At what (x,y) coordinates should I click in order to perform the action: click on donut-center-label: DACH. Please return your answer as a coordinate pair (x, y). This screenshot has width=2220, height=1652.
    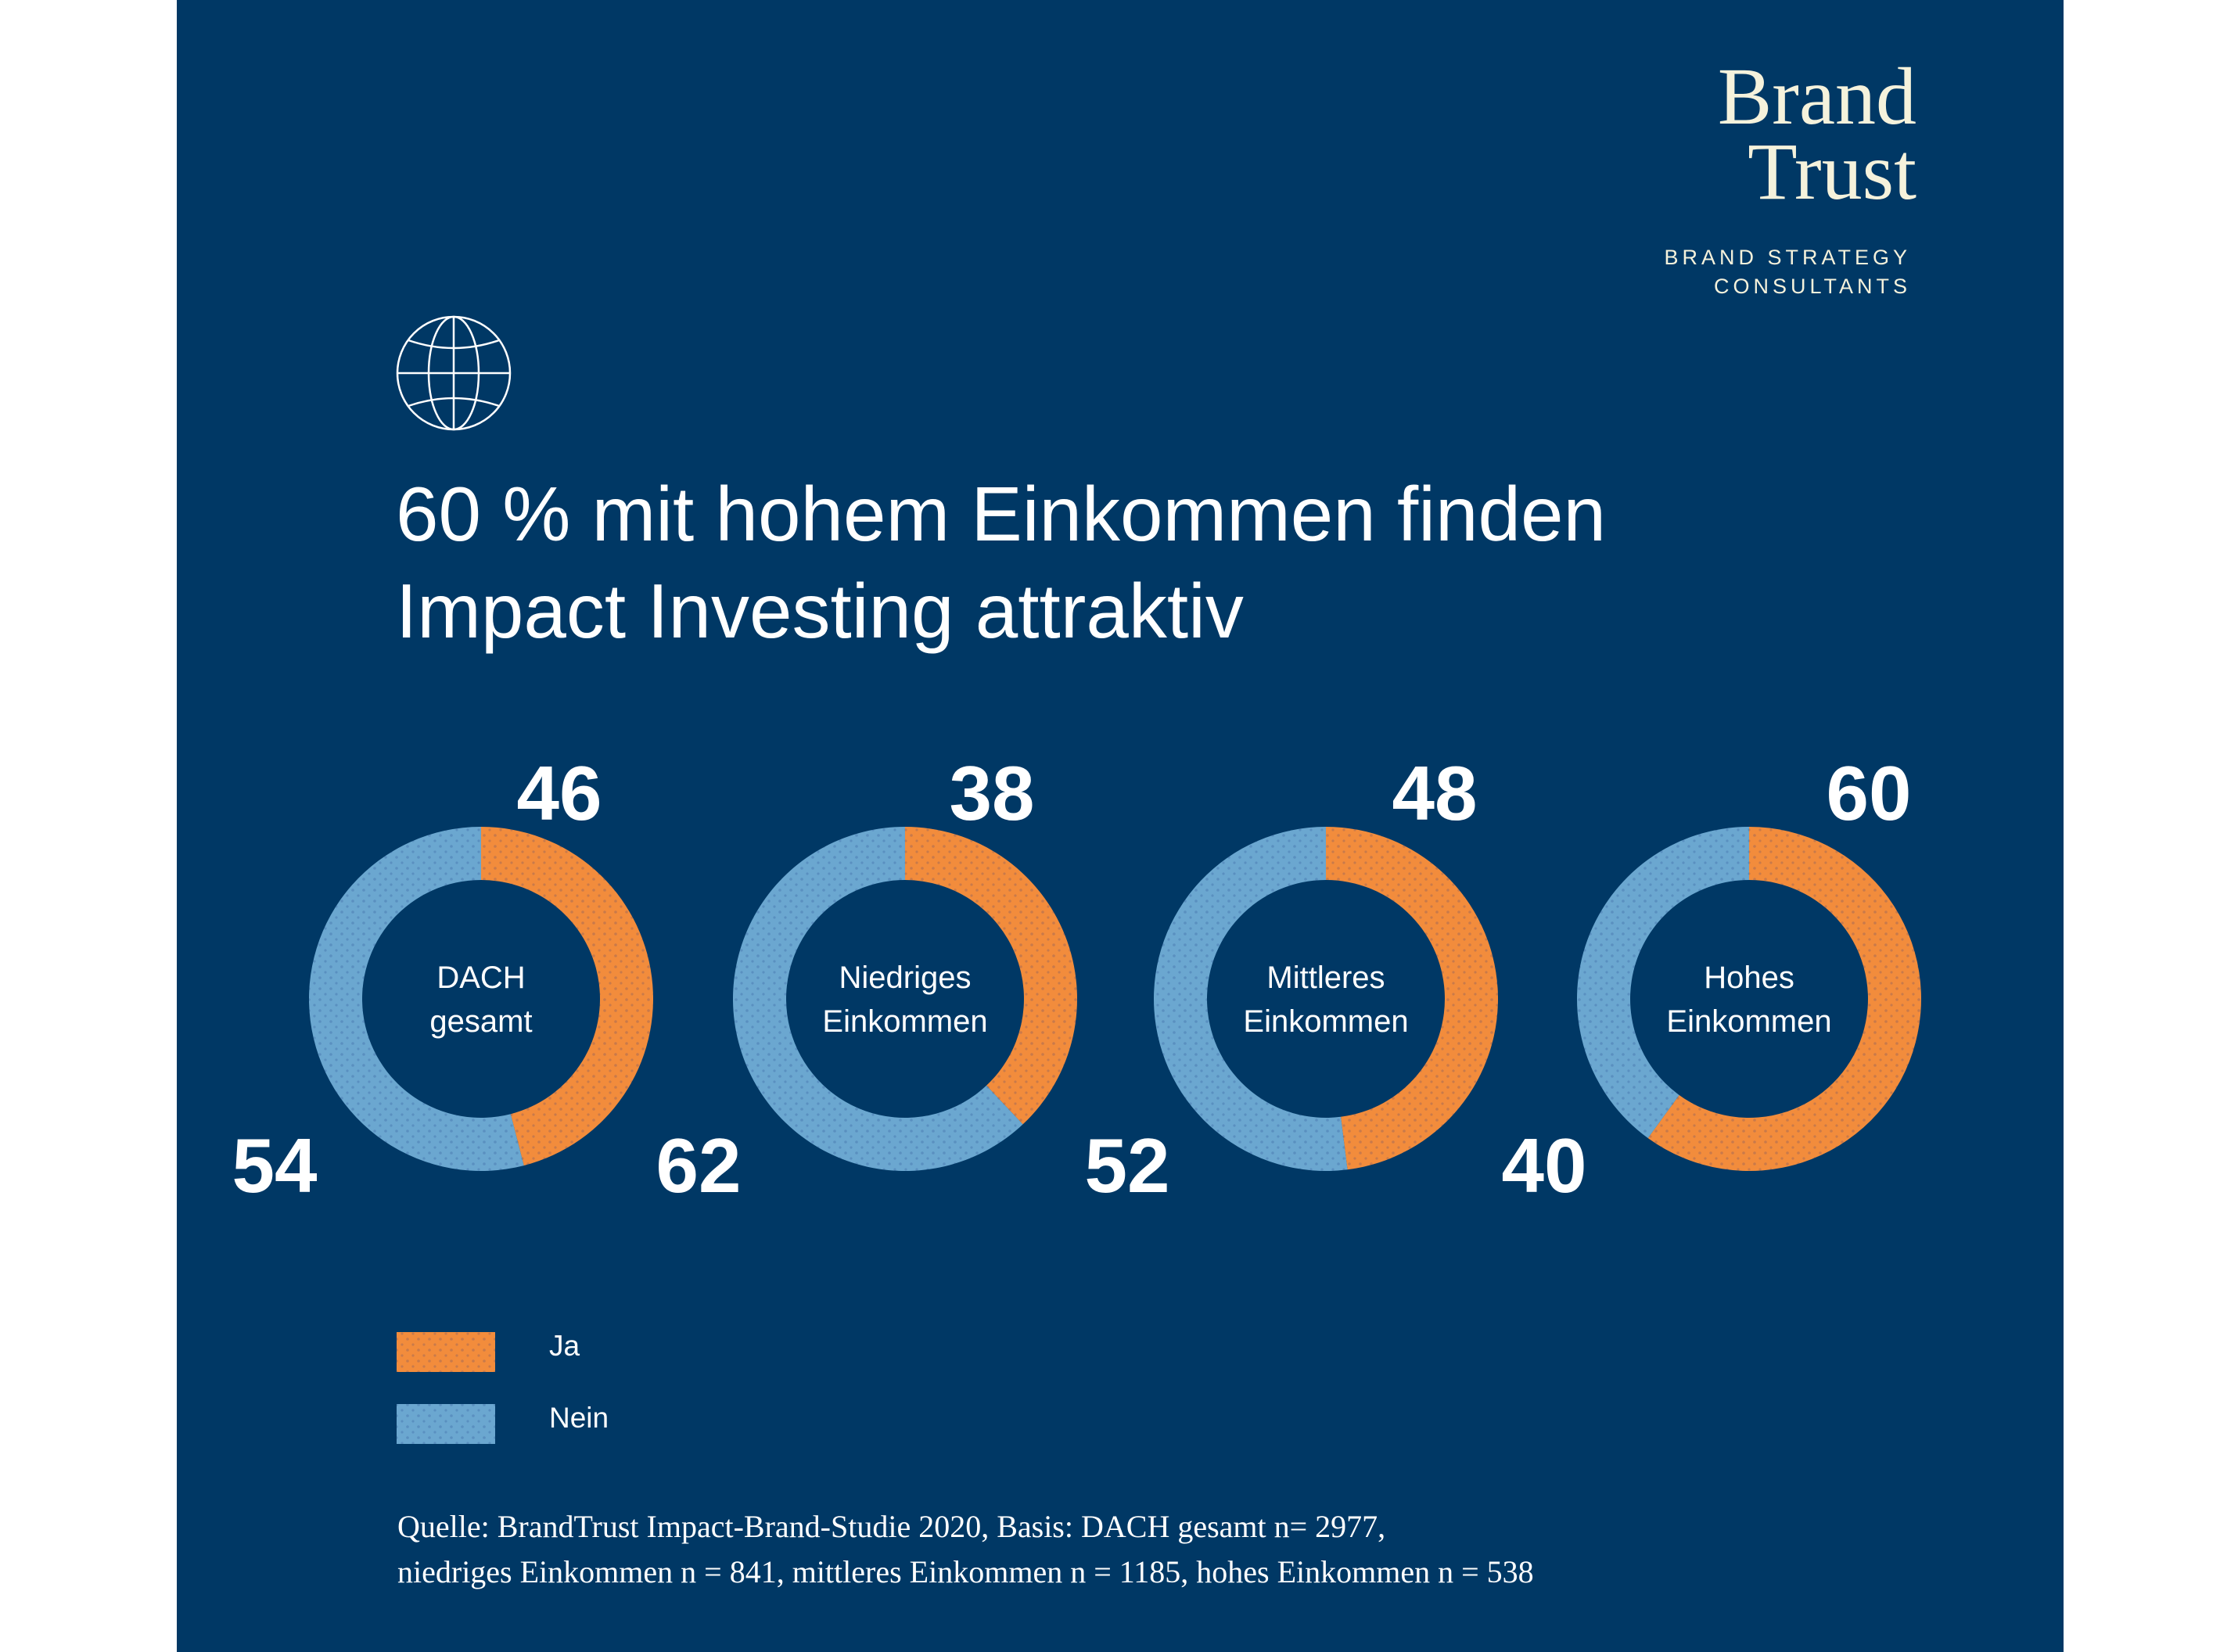
    Looking at the image, I should click on (481, 978).